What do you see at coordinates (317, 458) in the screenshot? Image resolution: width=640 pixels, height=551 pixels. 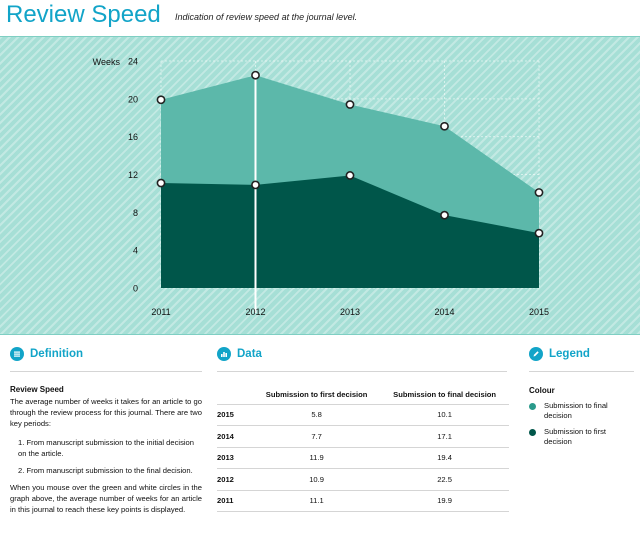 I see `cell-first-decision: 11.9` at bounding box center [317, 458].